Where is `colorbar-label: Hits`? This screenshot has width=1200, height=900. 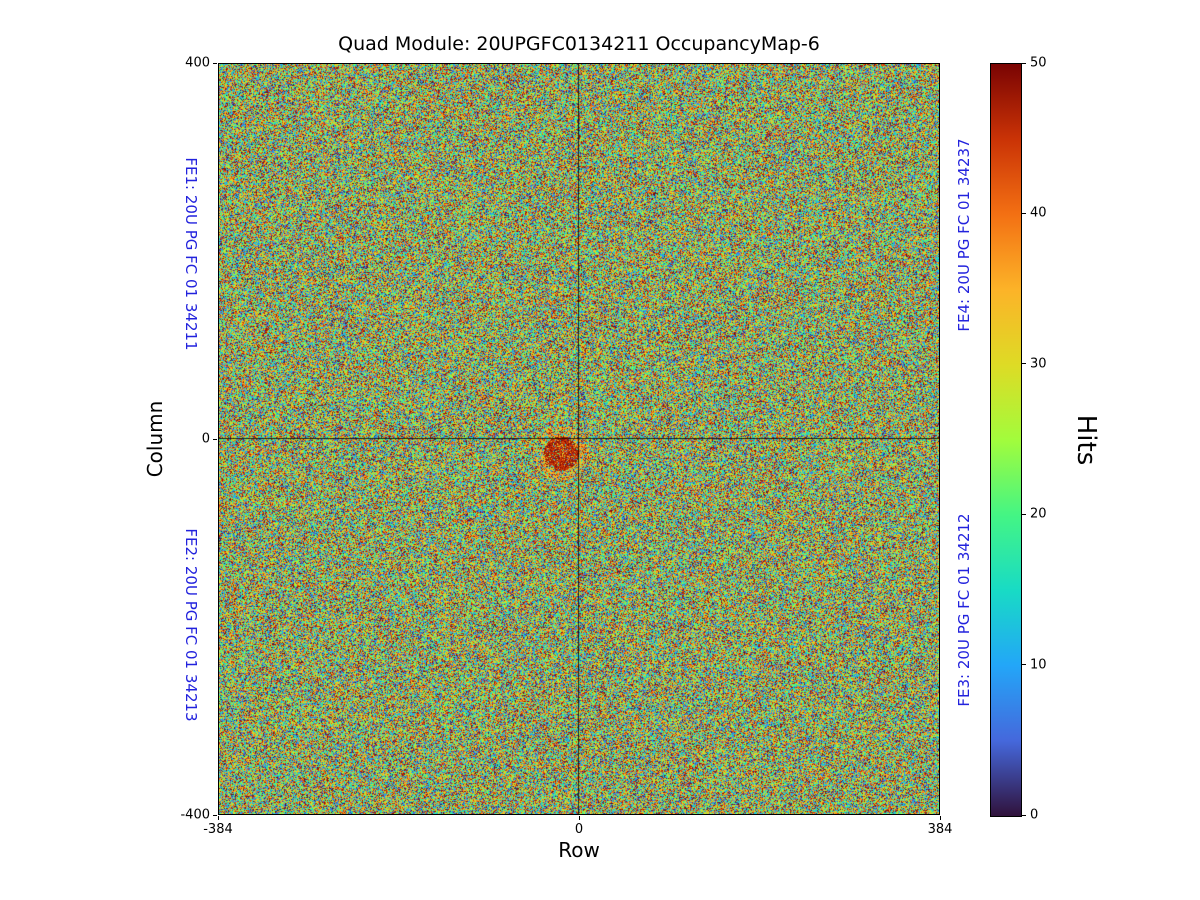 colorbar-label: Hits is located at coordinates (1086, 440).